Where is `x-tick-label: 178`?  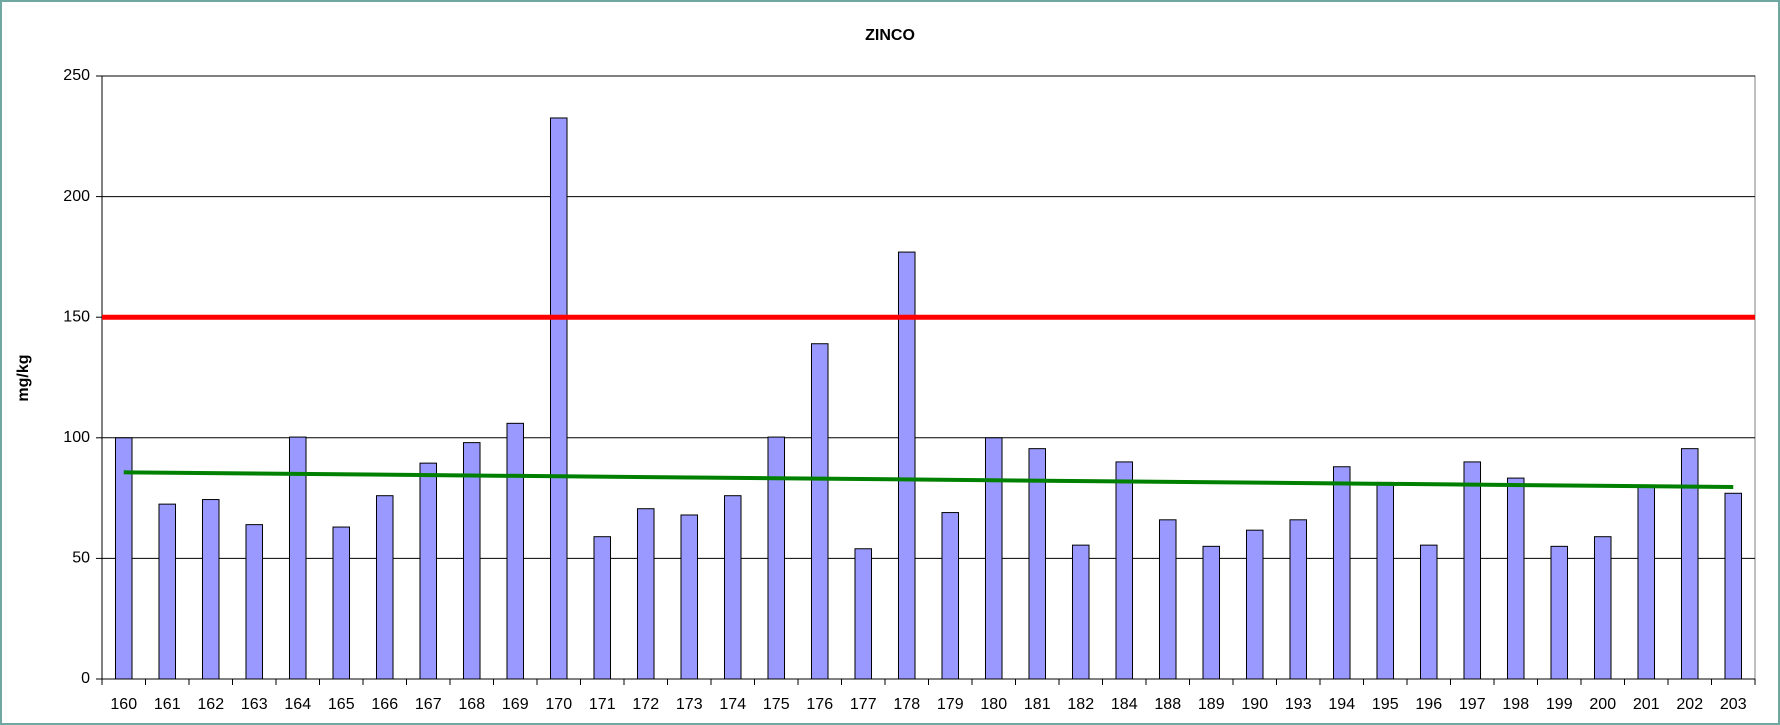
x-tick-label: 178 is located at coordinates (906, 704).